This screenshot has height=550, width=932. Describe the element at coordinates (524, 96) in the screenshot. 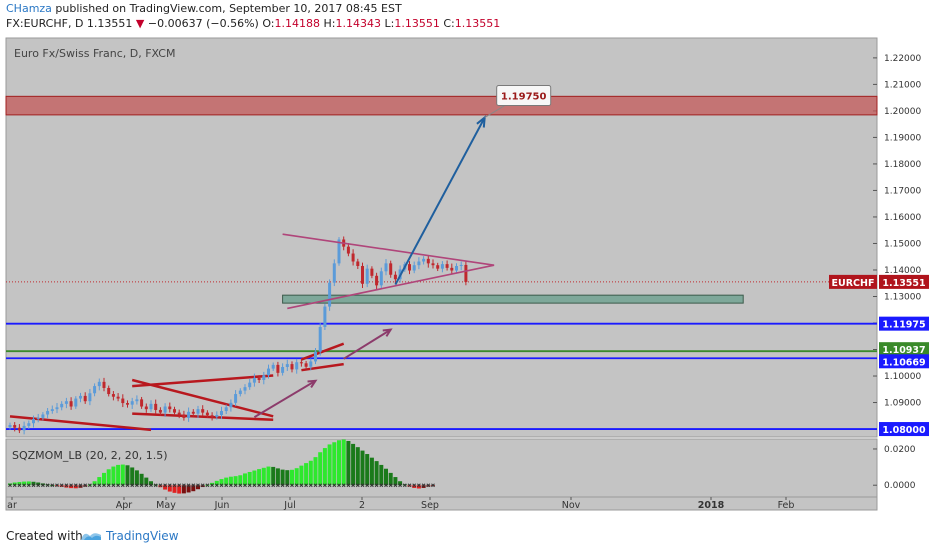

I see `target-callout-box` at that location.